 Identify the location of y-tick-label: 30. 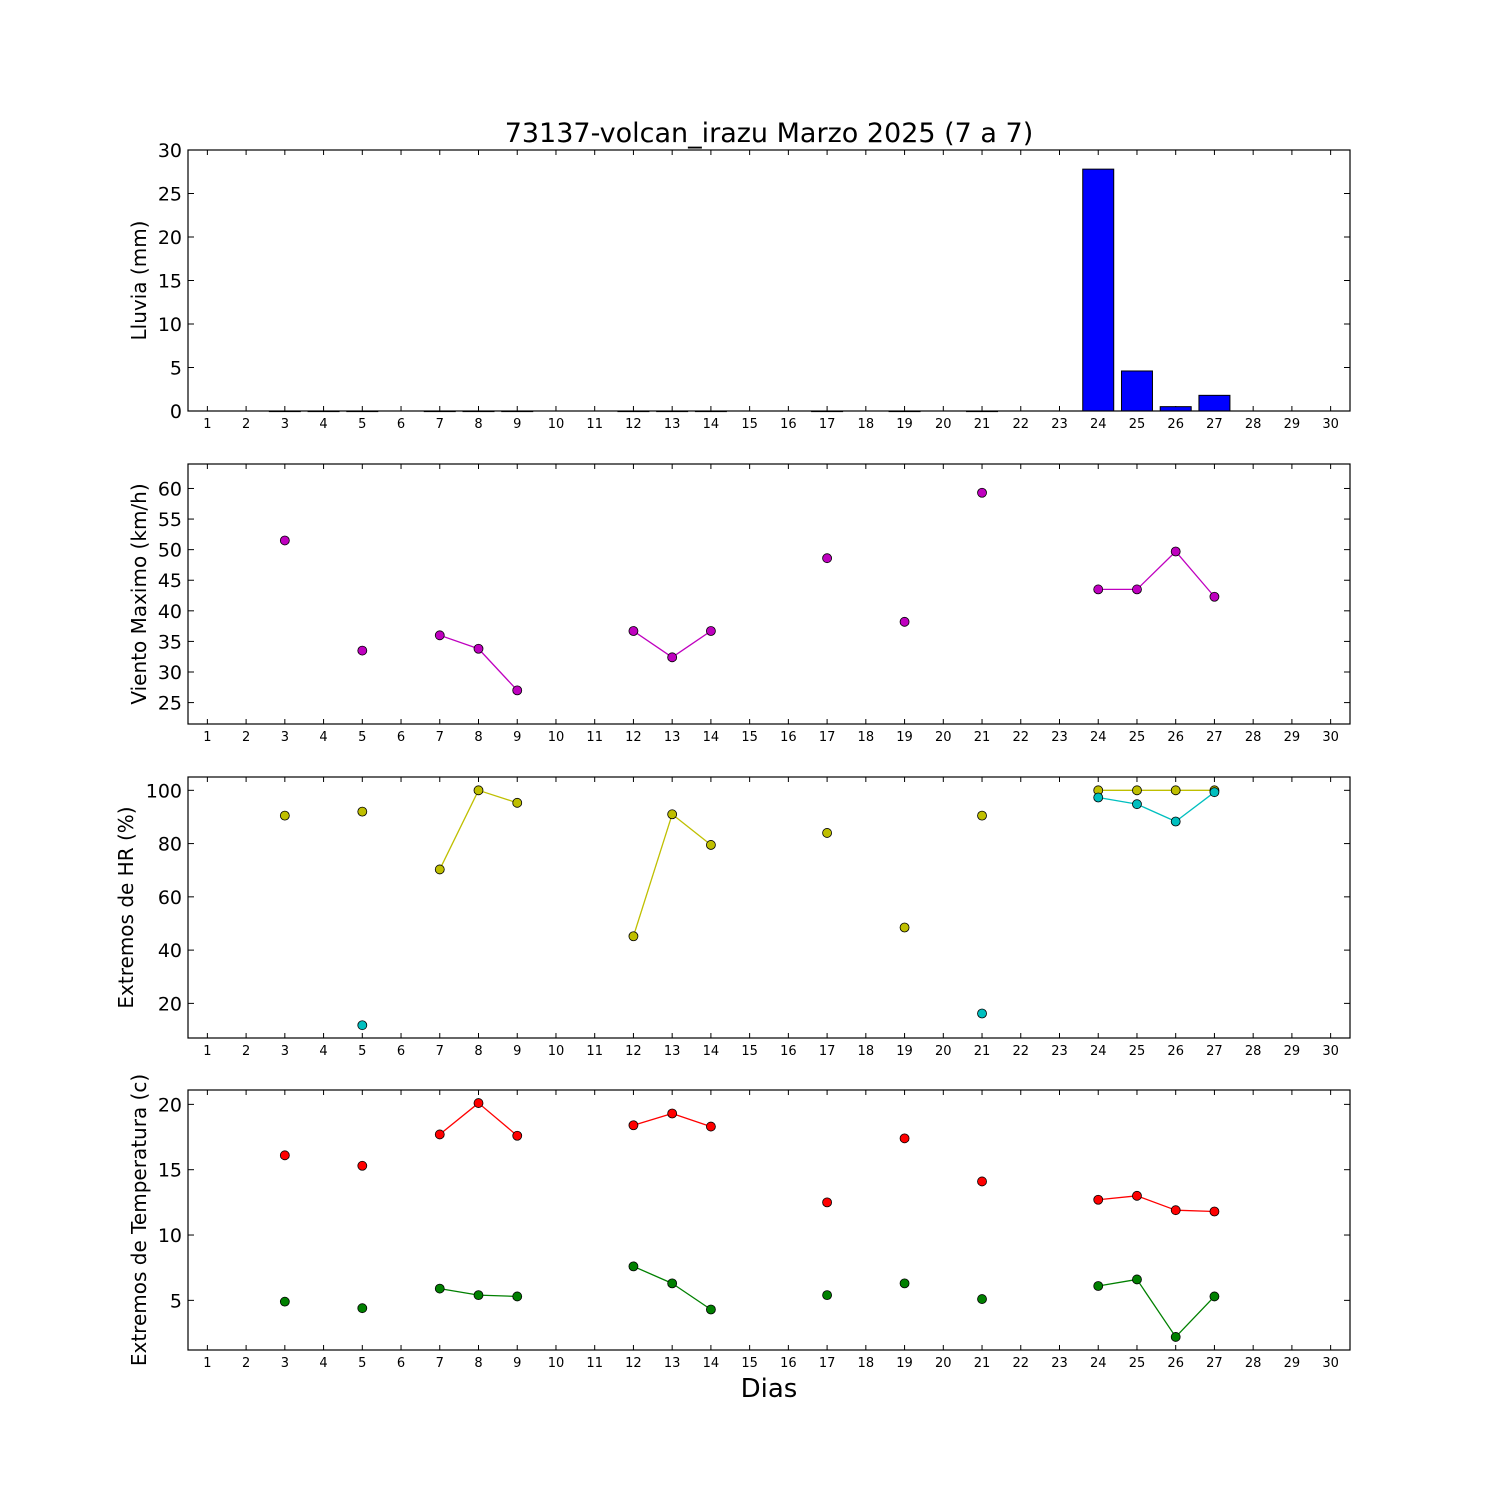
(170, 151).